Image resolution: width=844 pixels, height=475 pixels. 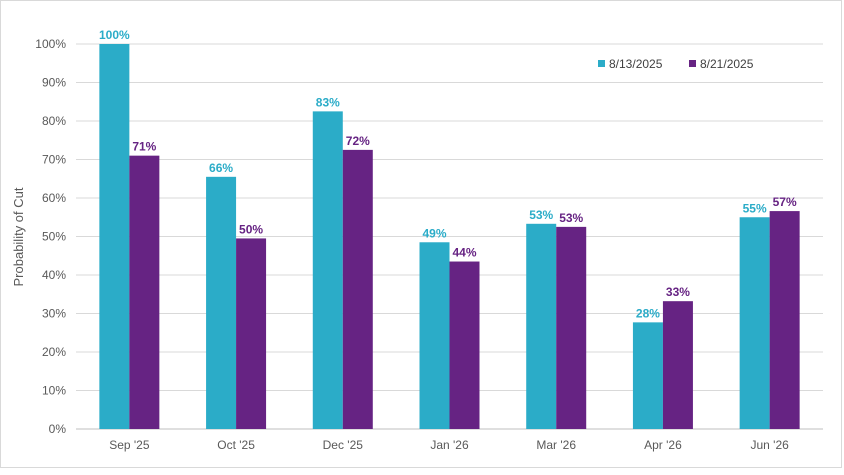 What do you see at coordinates (556, 445) in the screenshot?
I see `x-tick-label: Mar '26` at bounding box center [556, 445].